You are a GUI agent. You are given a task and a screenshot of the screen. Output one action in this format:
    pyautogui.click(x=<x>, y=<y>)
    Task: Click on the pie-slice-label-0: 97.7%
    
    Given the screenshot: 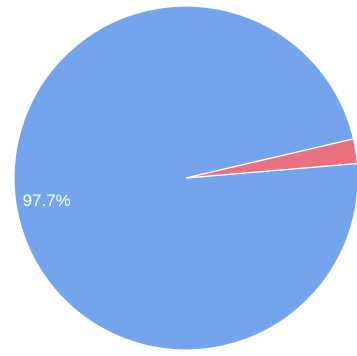 What is the action you would take?
    pyautogui.click(x=47, y=200)
    